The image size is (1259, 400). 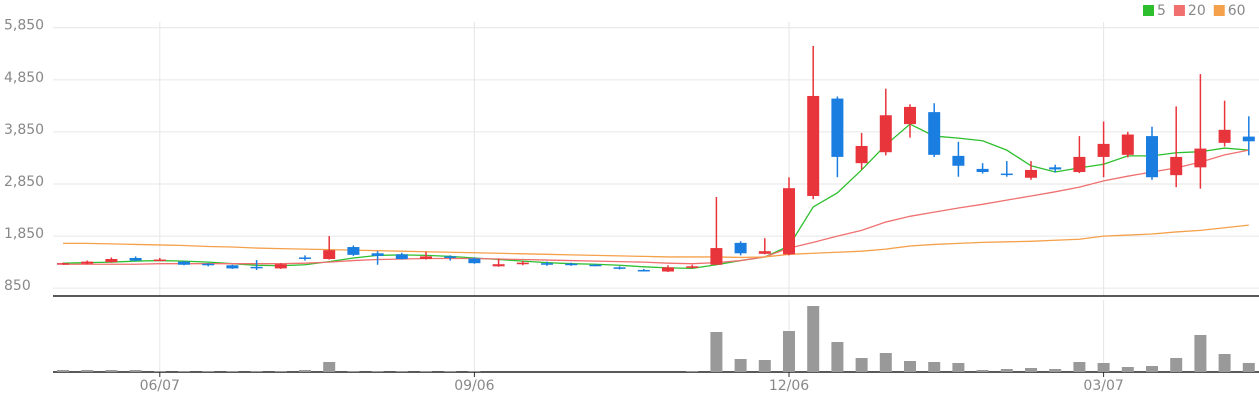 What do you see at coordinates (24, 130) in the screenshot?
I see `y-tick-label: 3,850` at bounding box center [24, 130].